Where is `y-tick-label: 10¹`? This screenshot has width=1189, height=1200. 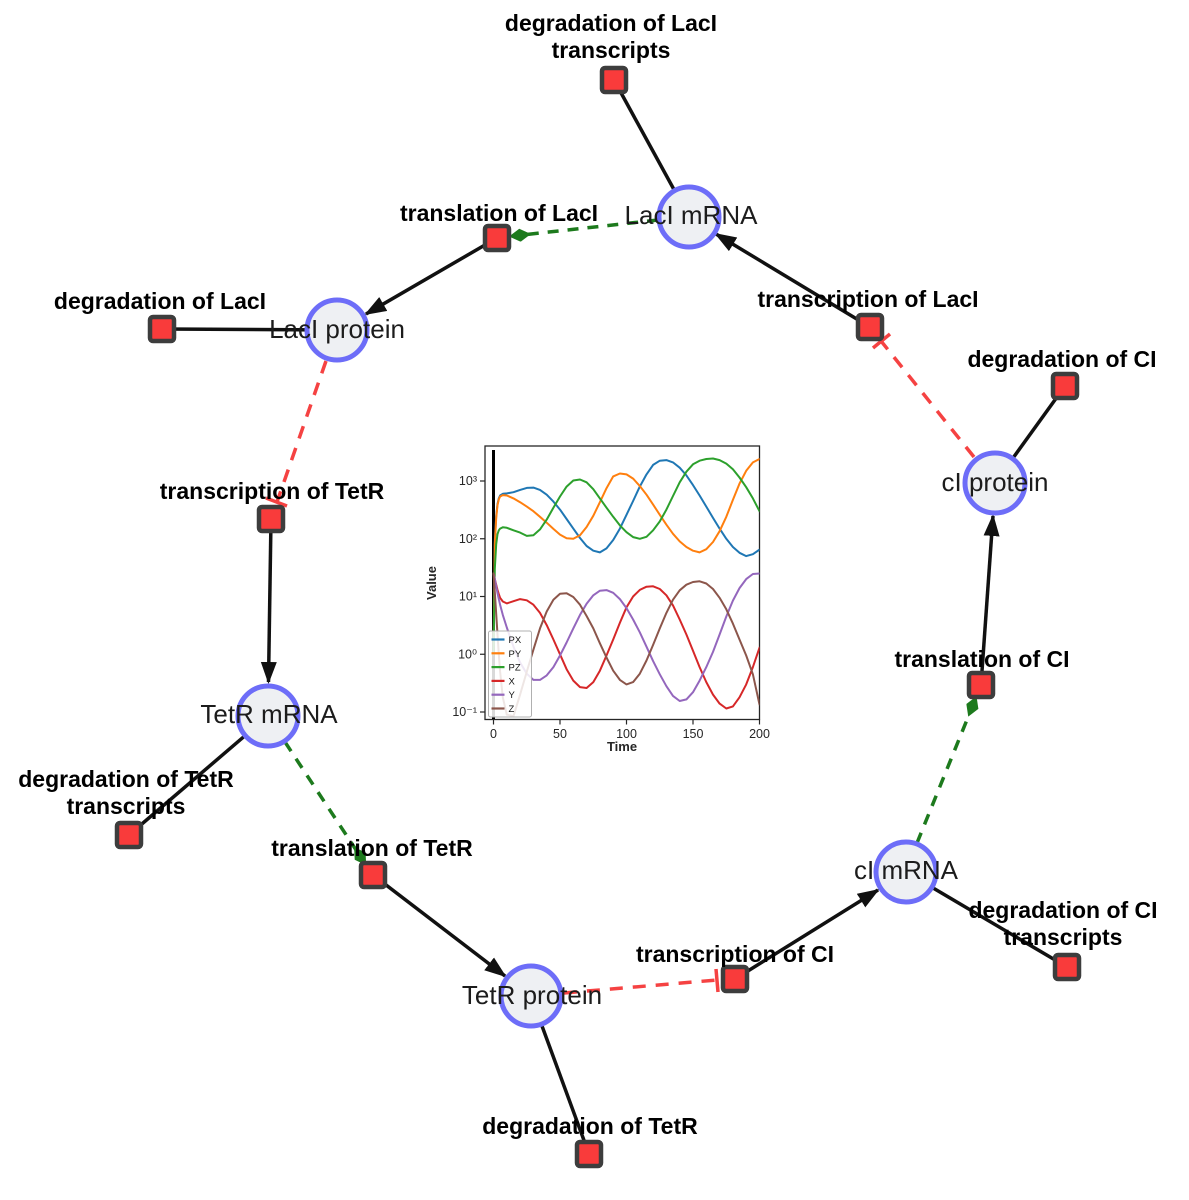 y-tick-label: 10¹ is located at coordinates (468, 597).